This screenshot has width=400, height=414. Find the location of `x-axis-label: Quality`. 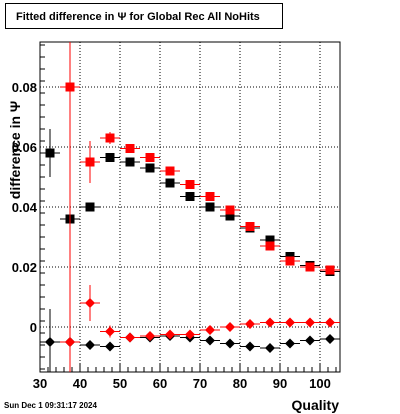

x-axis-label: Quality is located at coordinates (316, 405).